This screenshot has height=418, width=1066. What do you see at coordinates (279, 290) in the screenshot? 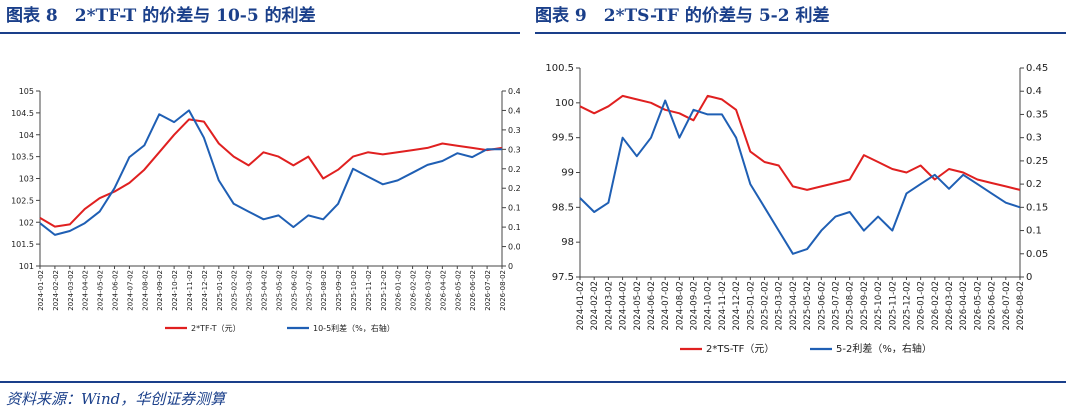
I see `left-chart-x-tick-label: 2025-05-02` at bounding box center [279, 290].